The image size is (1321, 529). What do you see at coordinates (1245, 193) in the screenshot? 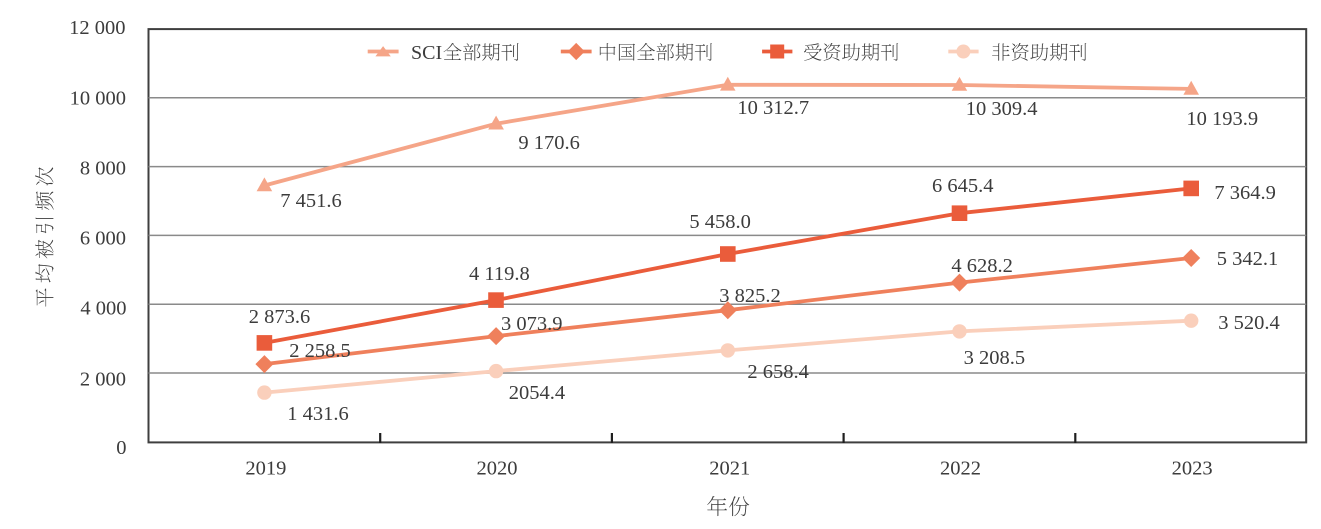
I see `svg-text: 7 364.9` at bounding box center [1245, 193].